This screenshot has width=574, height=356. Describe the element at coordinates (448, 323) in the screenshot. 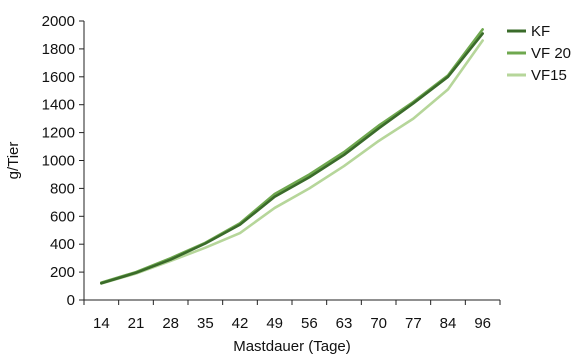

I see `x-tick-label: 84` at that location.